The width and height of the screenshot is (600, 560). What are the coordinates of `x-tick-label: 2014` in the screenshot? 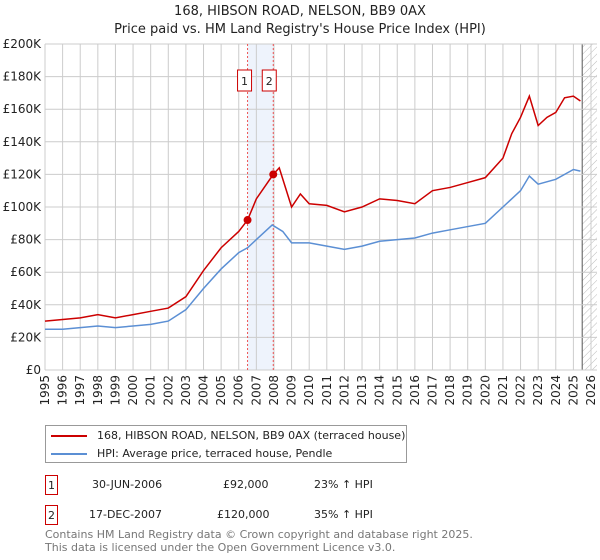 It's located at (380, 390).